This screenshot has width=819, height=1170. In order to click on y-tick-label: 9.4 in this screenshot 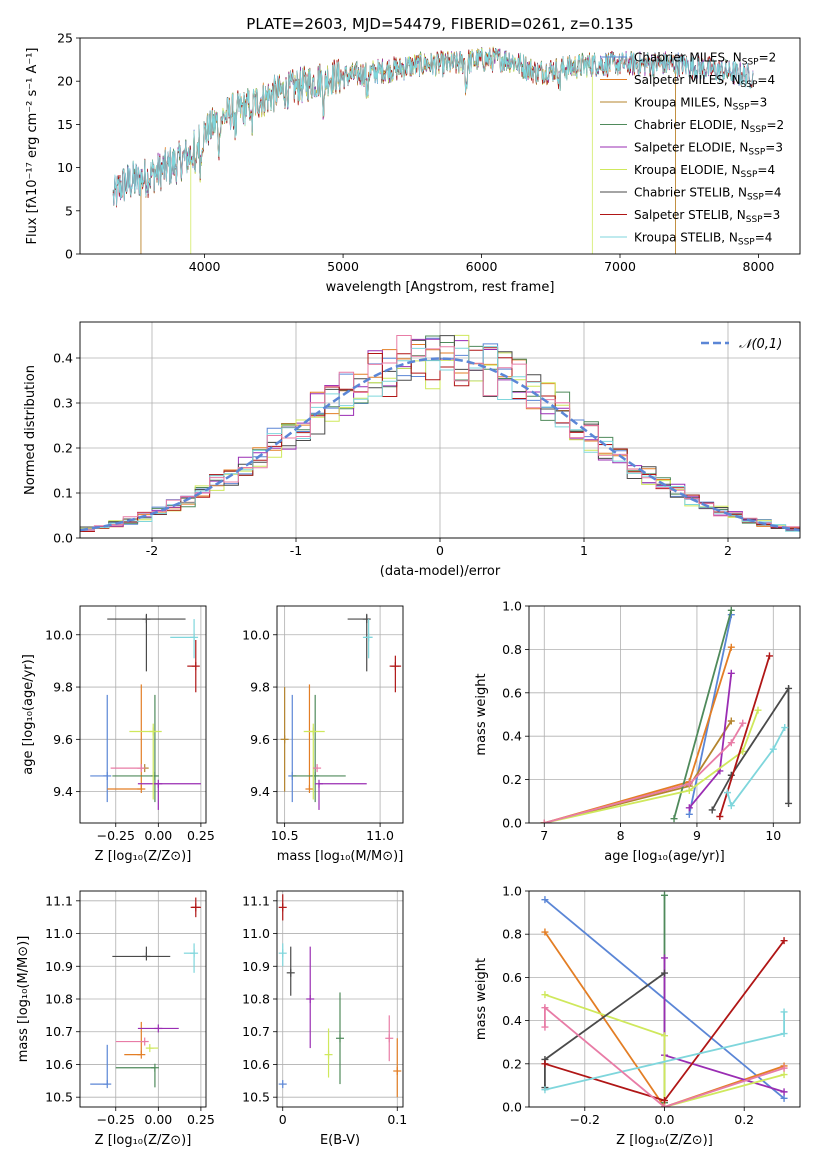, I will do `click(63, 791)`.